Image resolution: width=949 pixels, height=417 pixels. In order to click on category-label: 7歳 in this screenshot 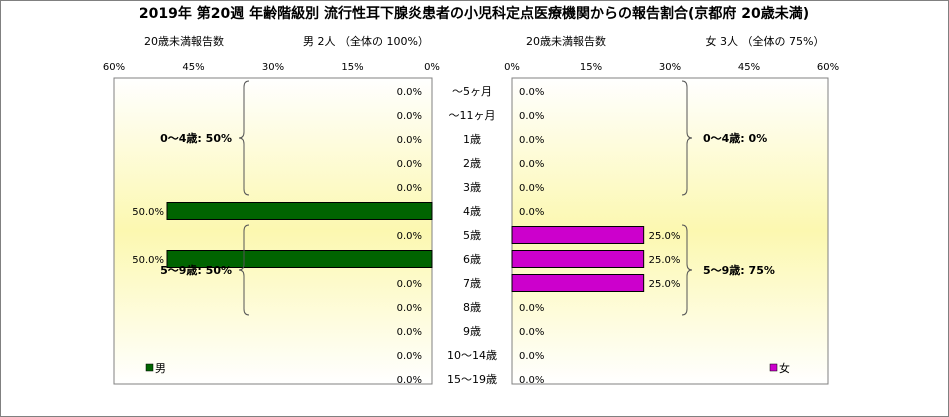, I will do `click(472, 283)`.